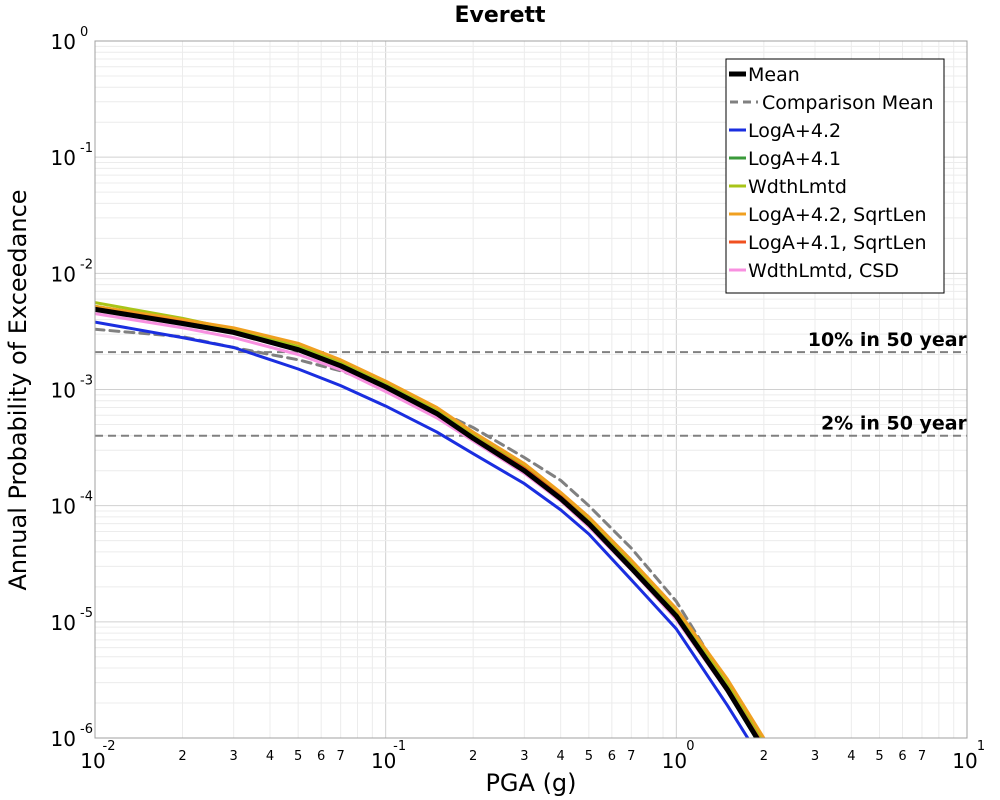 The width and height of the screenshot is (1000, 800). Describe the element at coordinates (399, 746) in the screenshot. I see `x-tick-exponent: -1` at that location.